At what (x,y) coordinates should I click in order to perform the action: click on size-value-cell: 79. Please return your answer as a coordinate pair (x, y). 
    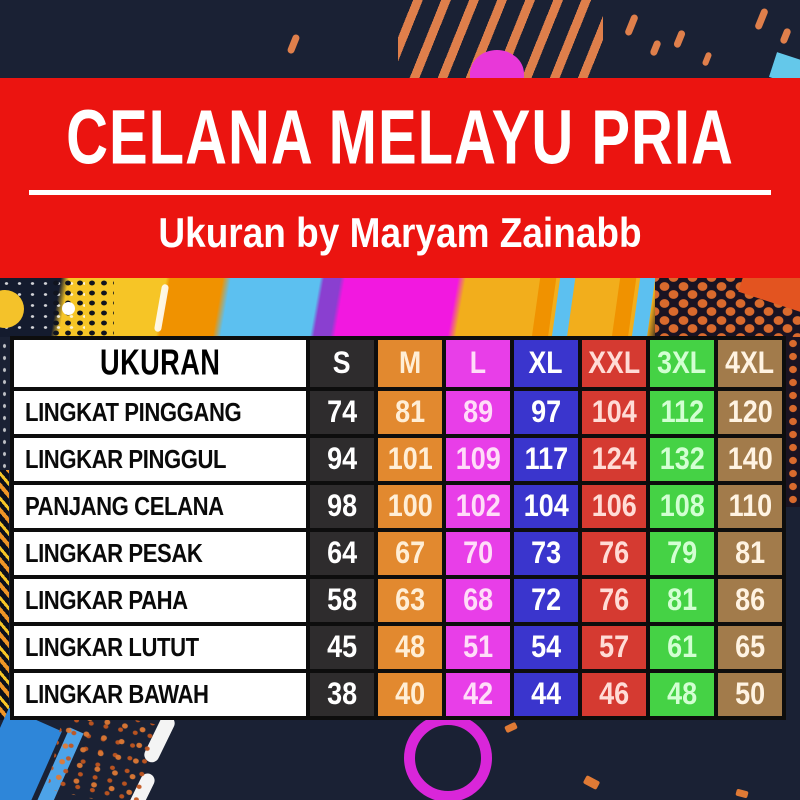
    Looking at the image, I should click on (682, 553).